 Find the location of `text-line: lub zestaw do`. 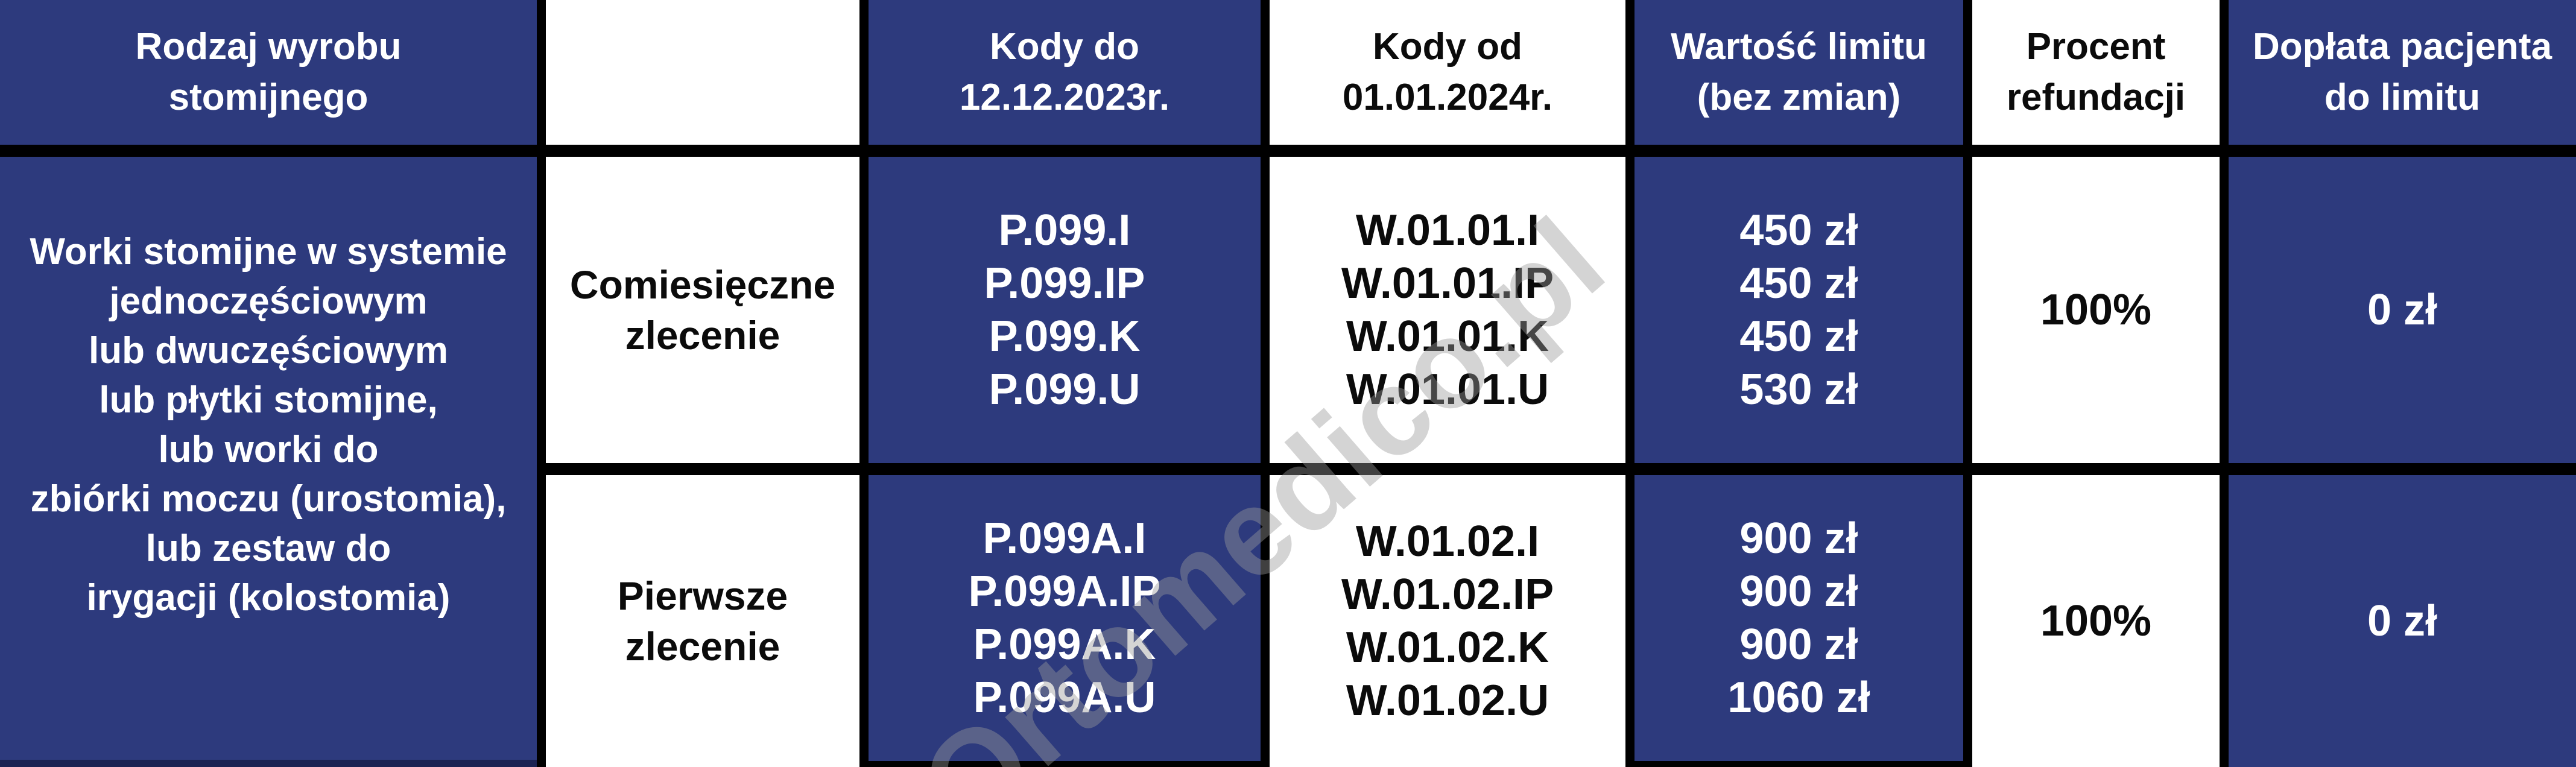

text-line: lub zestaw do is located at coordinates (268, 548).